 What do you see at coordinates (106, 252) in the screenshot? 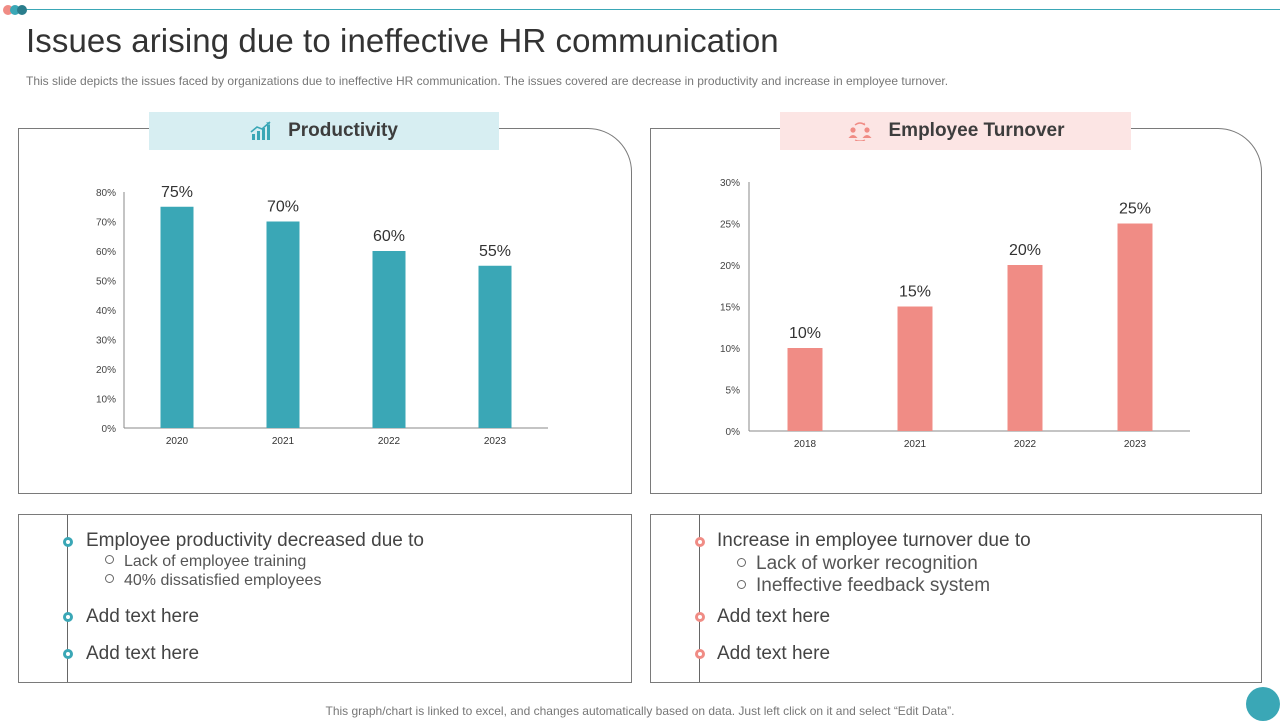
I see `y-tick-label: 60%` at bounding box center [106, 252].